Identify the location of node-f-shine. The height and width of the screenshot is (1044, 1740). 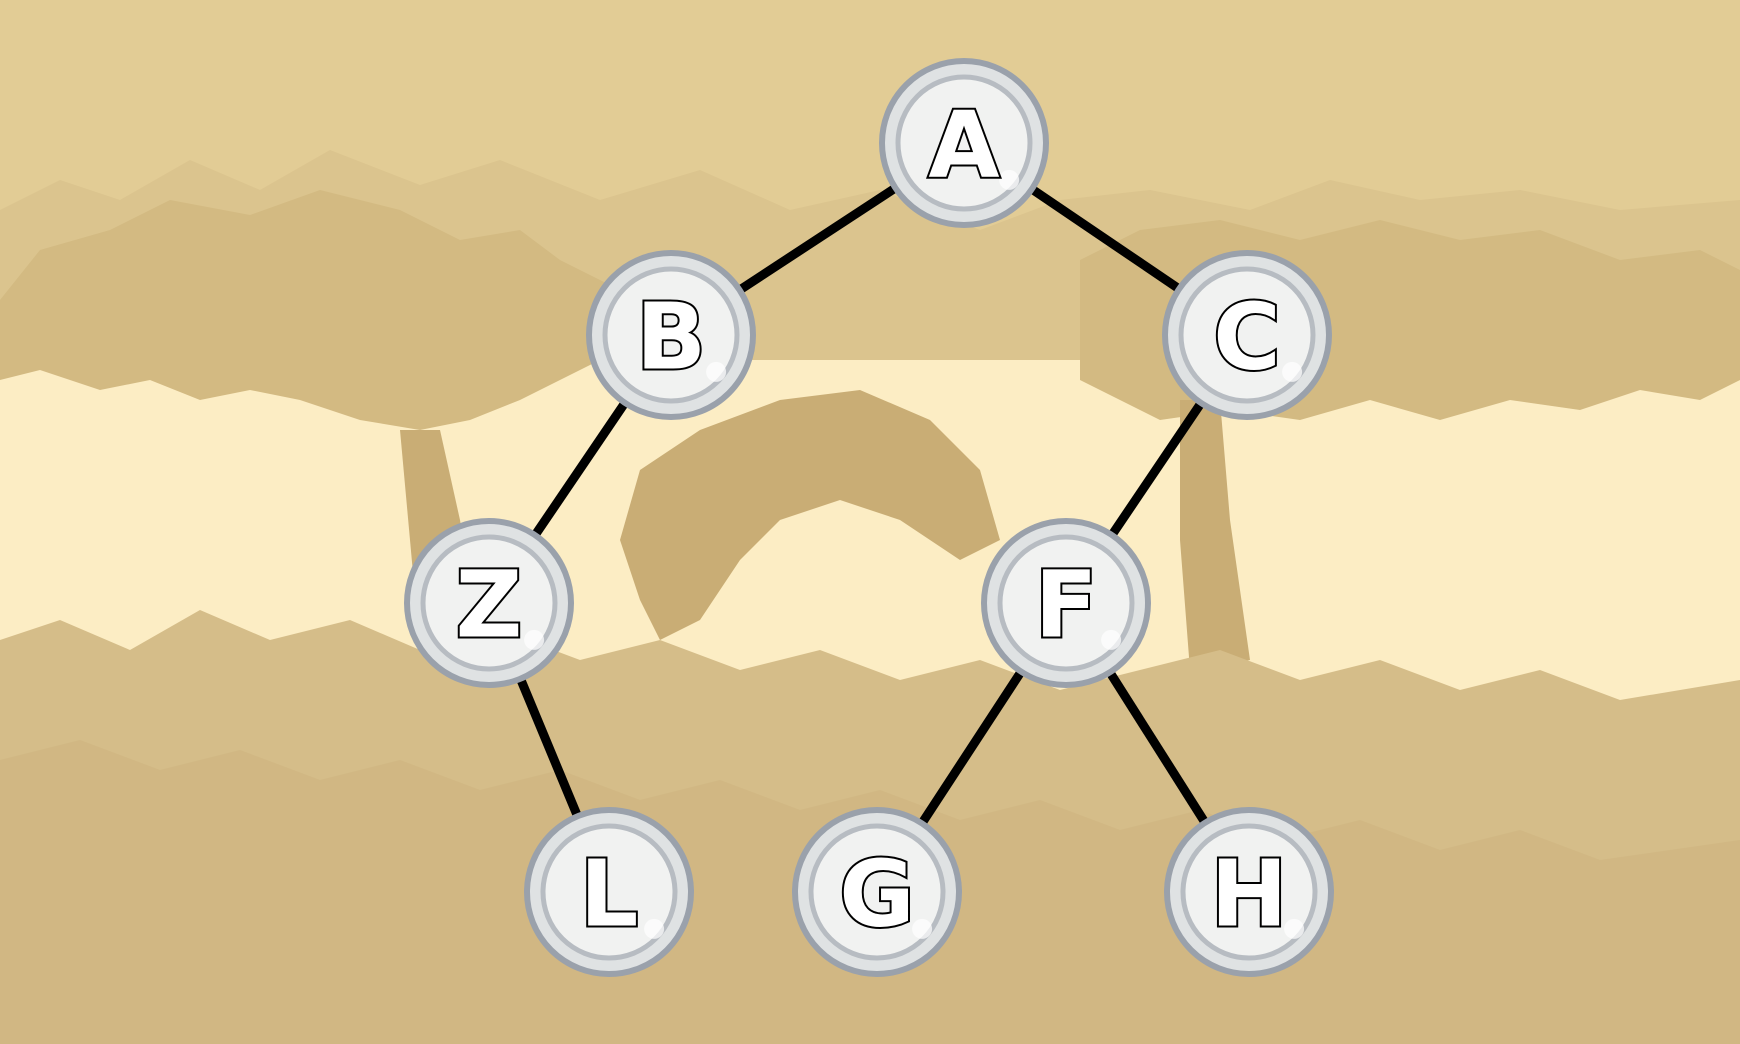
(1111, 639).